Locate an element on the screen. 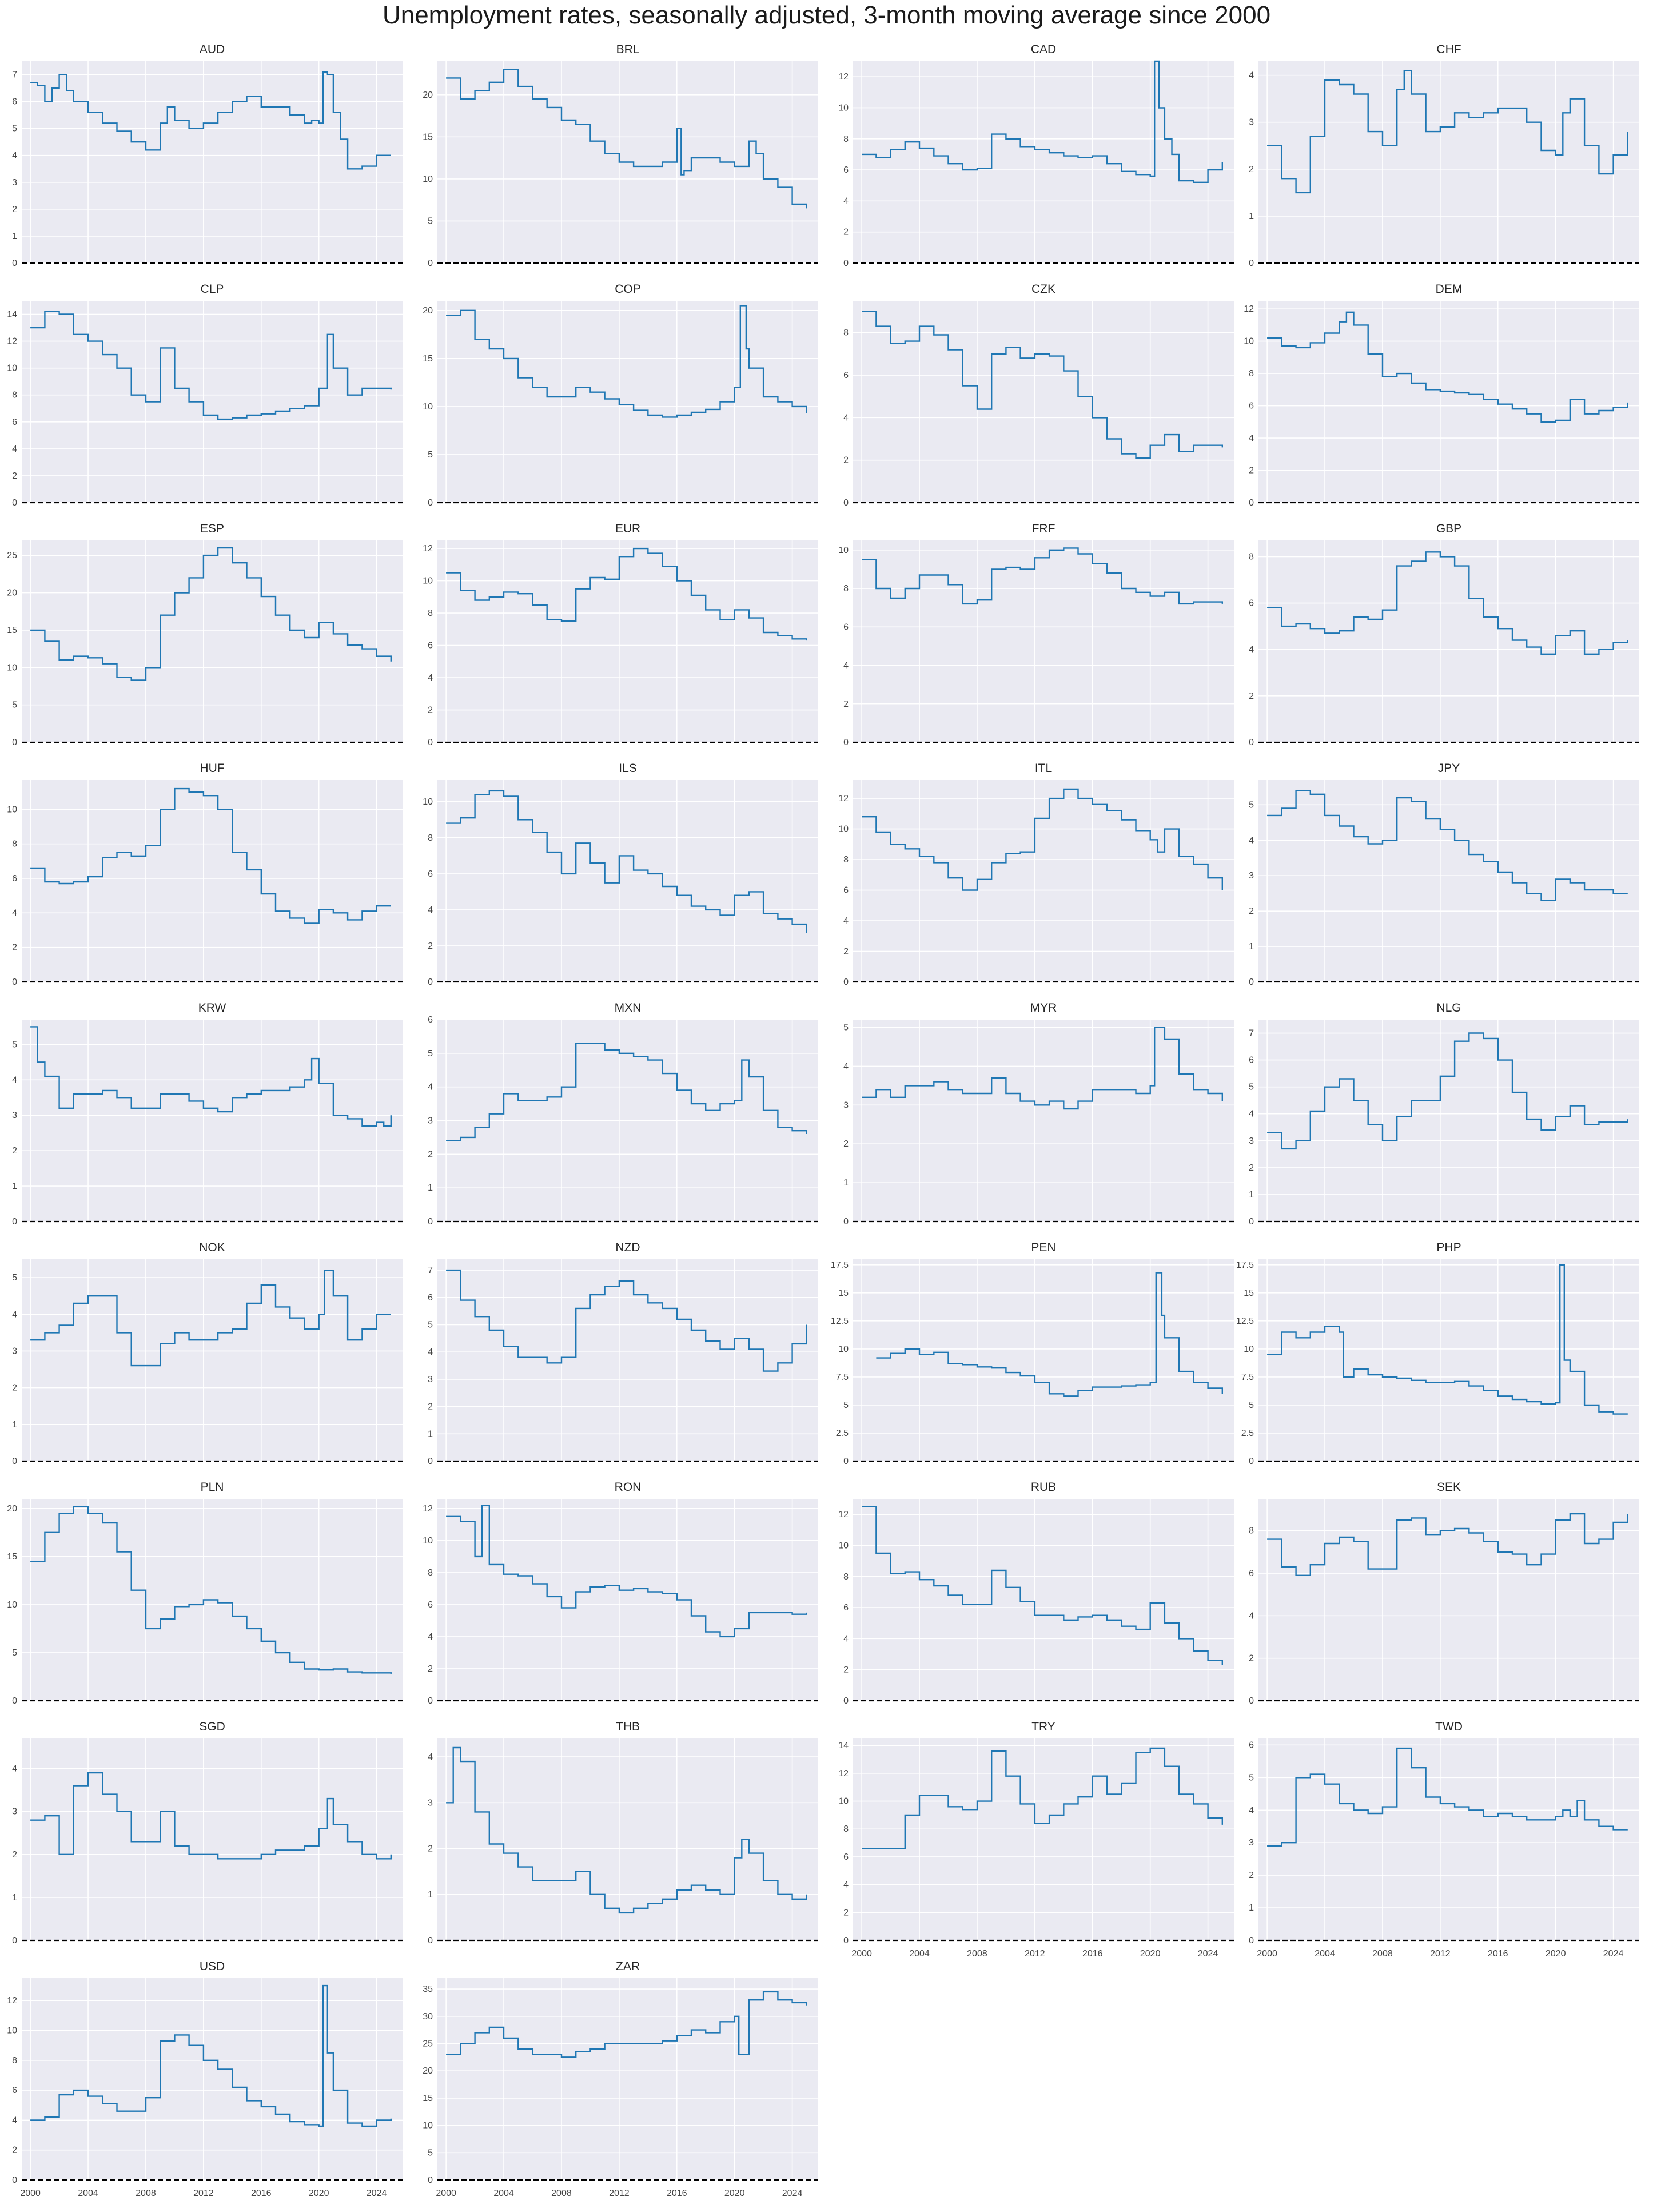  series-line-chf is located at coordinates (1447, 132).